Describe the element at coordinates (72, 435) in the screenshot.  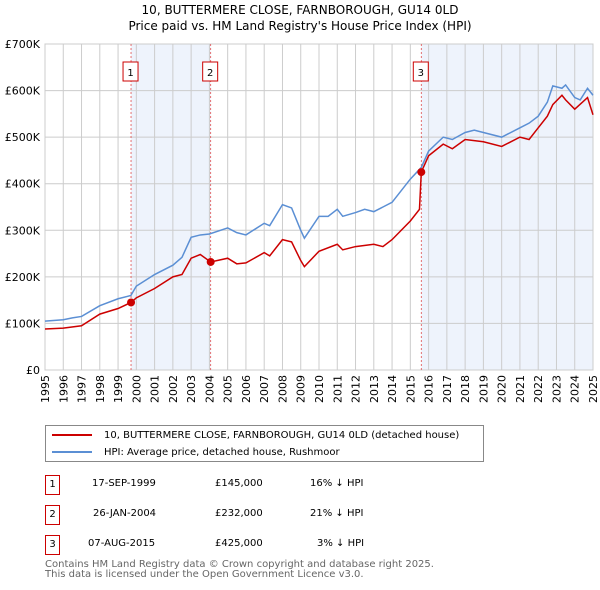
I see `red-line-swatch` at that location.